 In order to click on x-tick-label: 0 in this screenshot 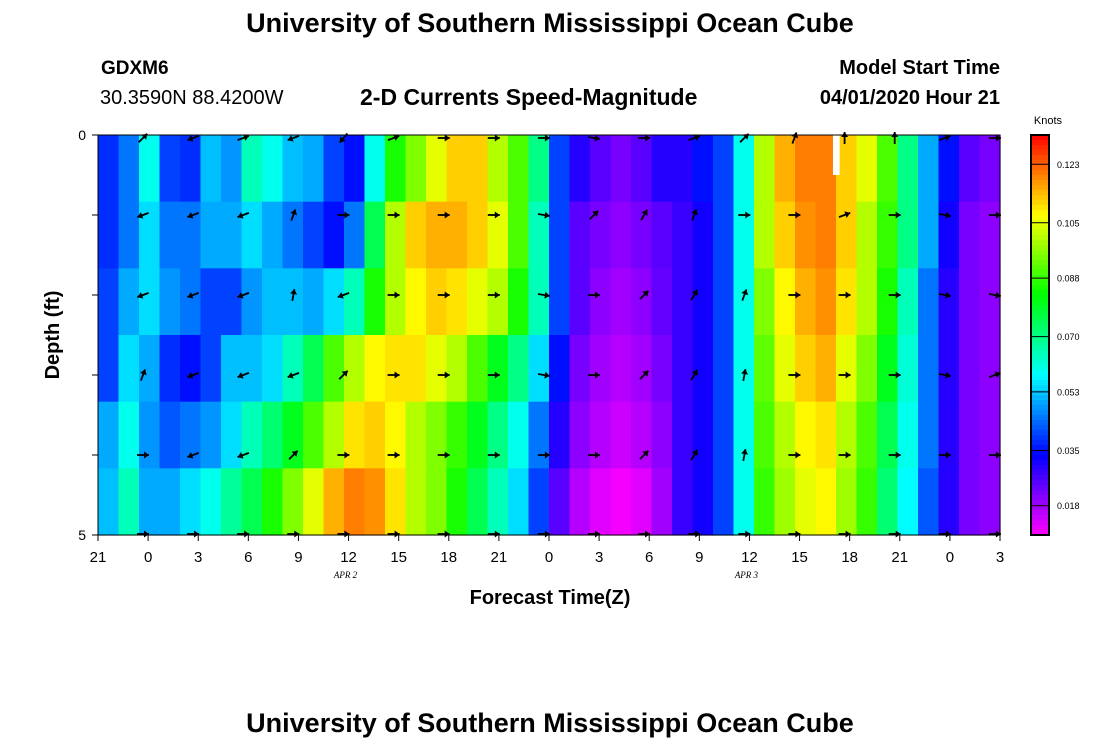, I will do `click(148, 557)`.